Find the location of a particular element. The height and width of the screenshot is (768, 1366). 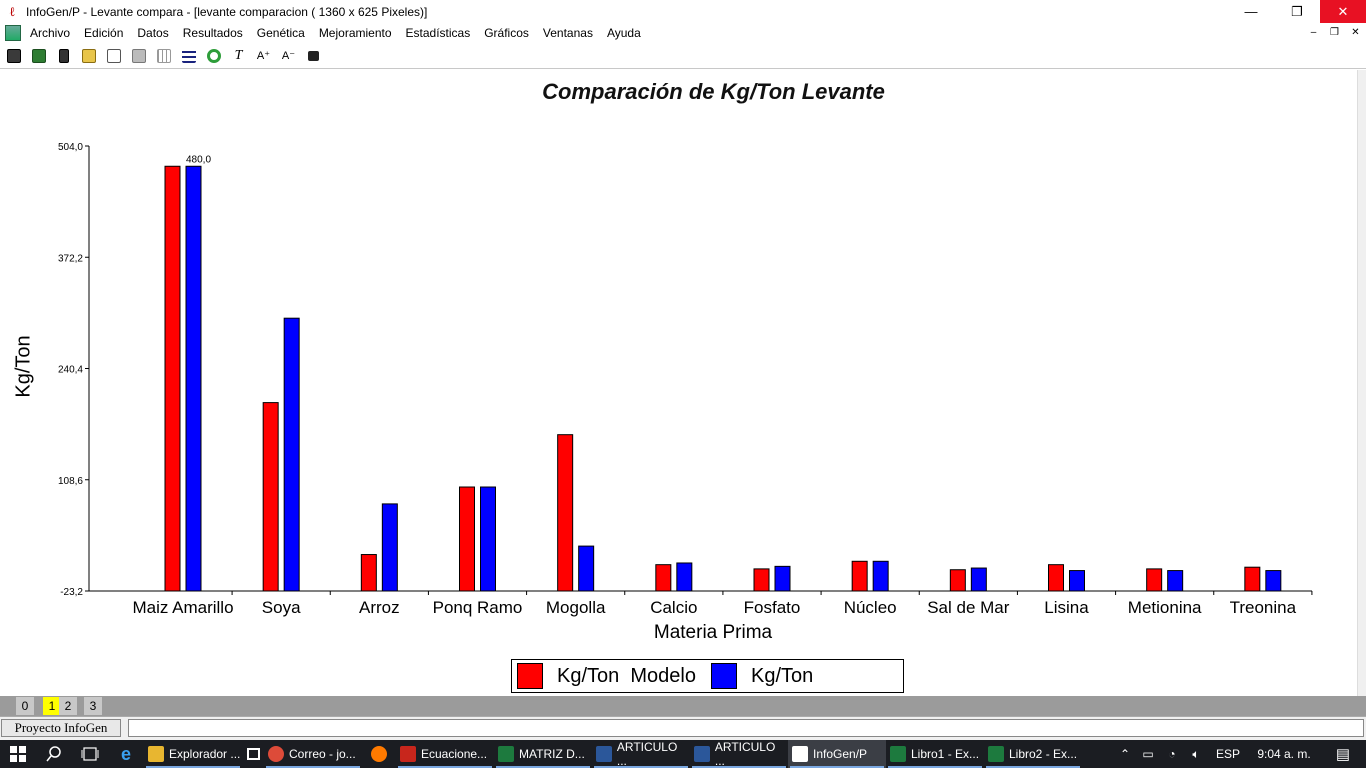

legend-swatch-modelo is located at coordinates (530, 676).